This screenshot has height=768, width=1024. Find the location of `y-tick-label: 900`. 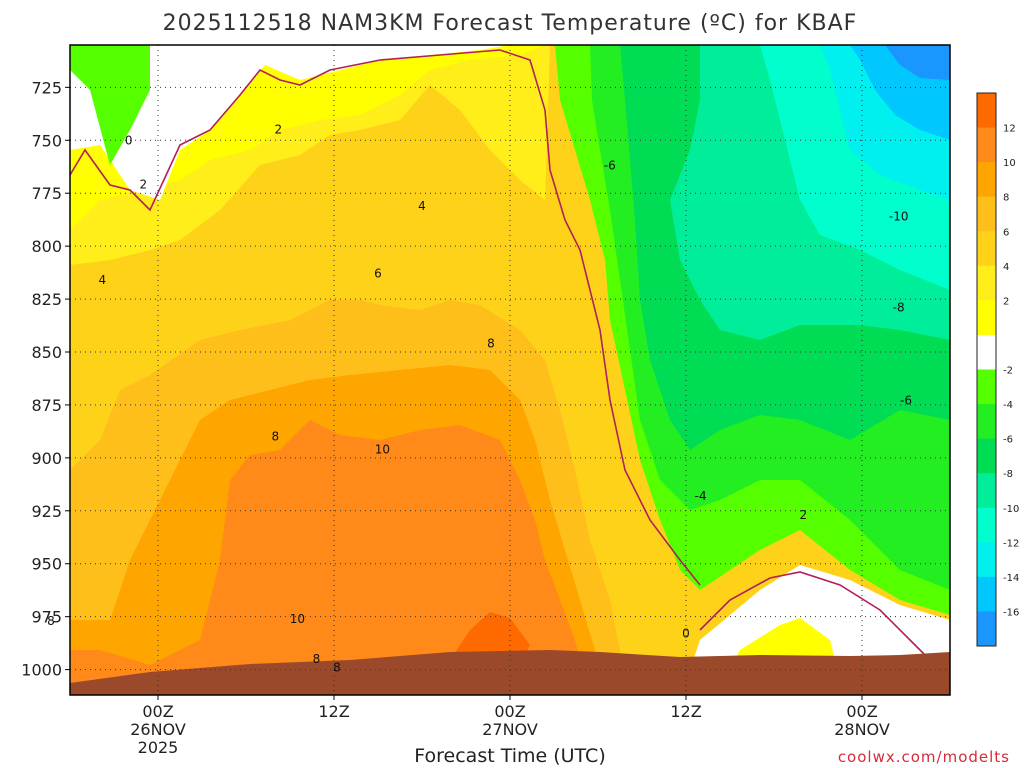

y-tick-label: 900 is located at coordinates (46, 458).